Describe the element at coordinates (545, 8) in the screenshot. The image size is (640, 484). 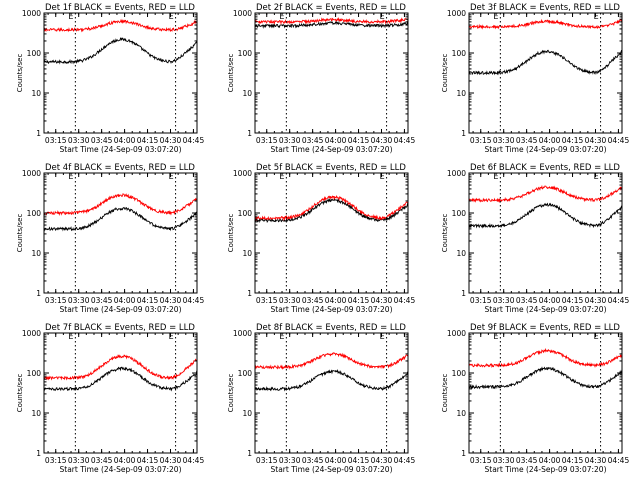
I see `chart-title: Det 3f BLACK = Events, RED = LLD` at that location.